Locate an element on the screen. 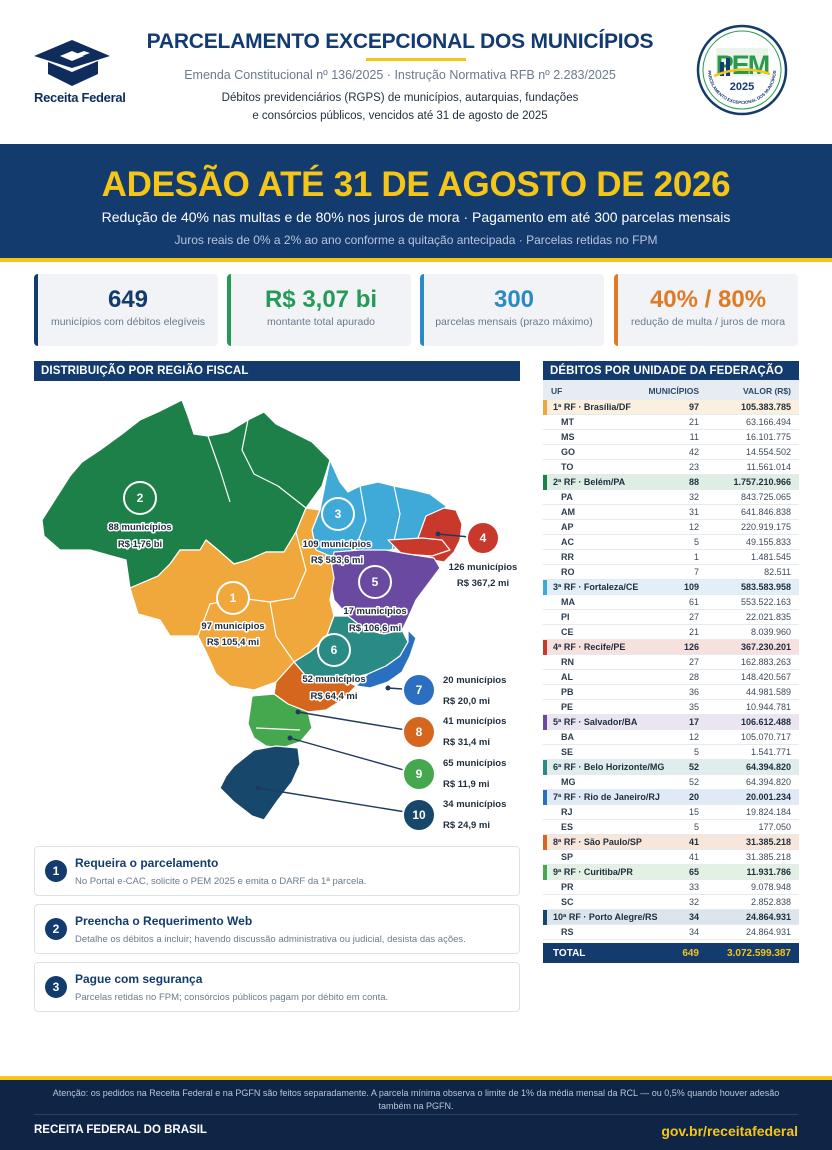 This screenshot has width=832, height=1150. uf-row: RS 34 24.864.931 is located at coordinates (671, 932).